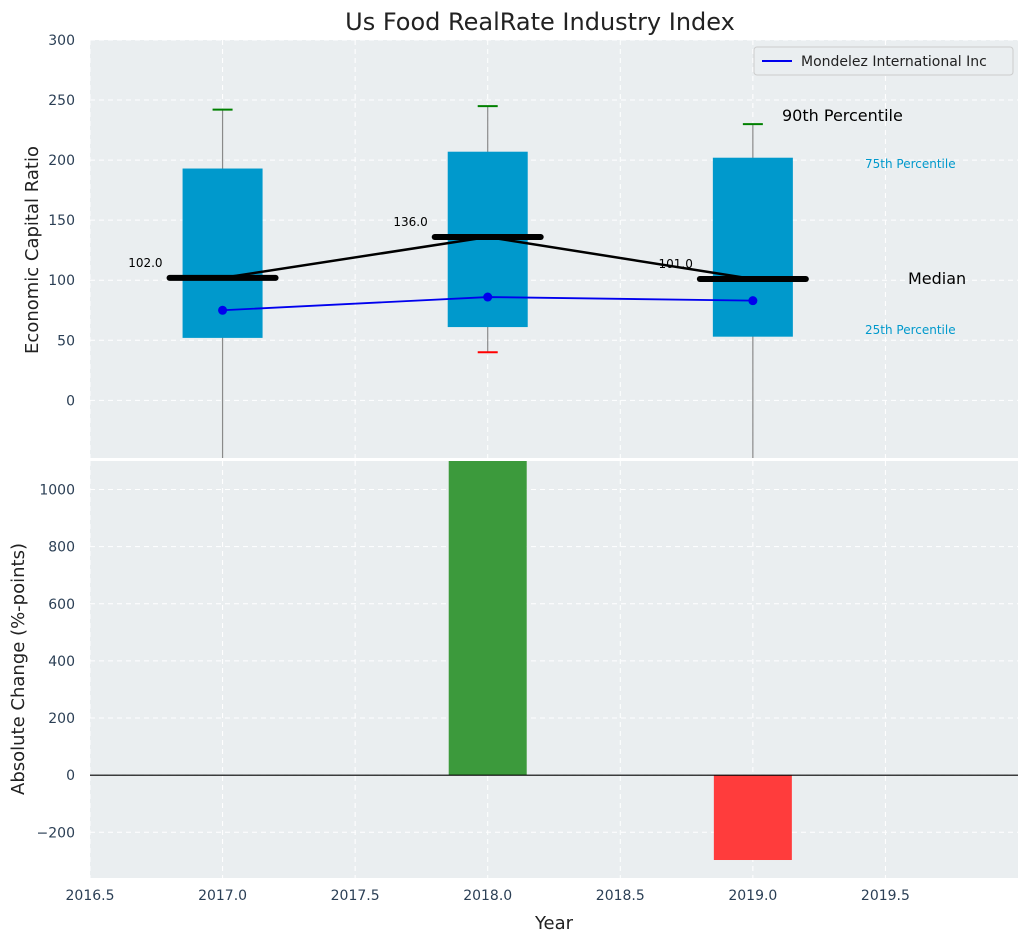 The width and height of the screenshot is (1029, 942). Describe the element at coordinates (620, 896) in the screenshot. I see `x-tick-label: 2018.5` at that location.